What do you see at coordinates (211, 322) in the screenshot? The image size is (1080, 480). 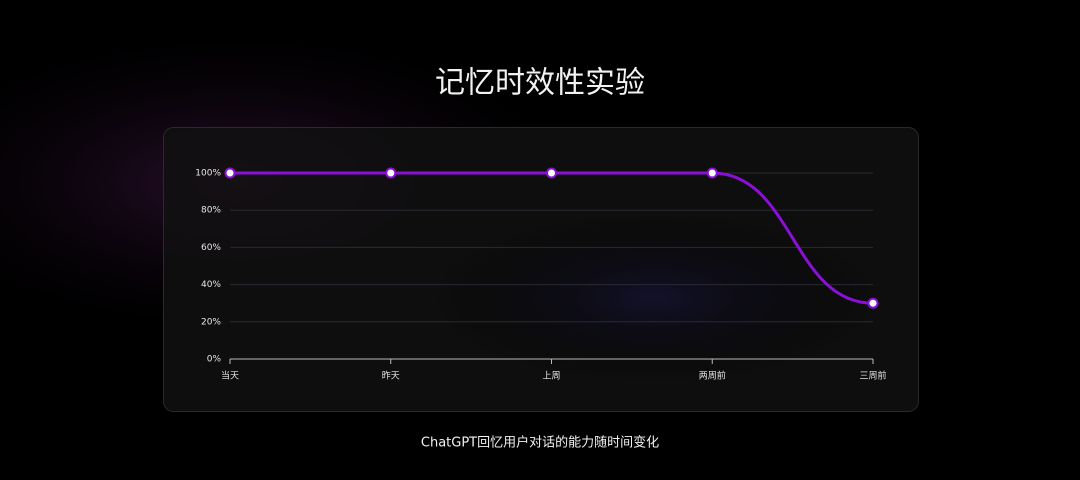 I see `y-tick-label: 20%` at bounding box center [211, 322].